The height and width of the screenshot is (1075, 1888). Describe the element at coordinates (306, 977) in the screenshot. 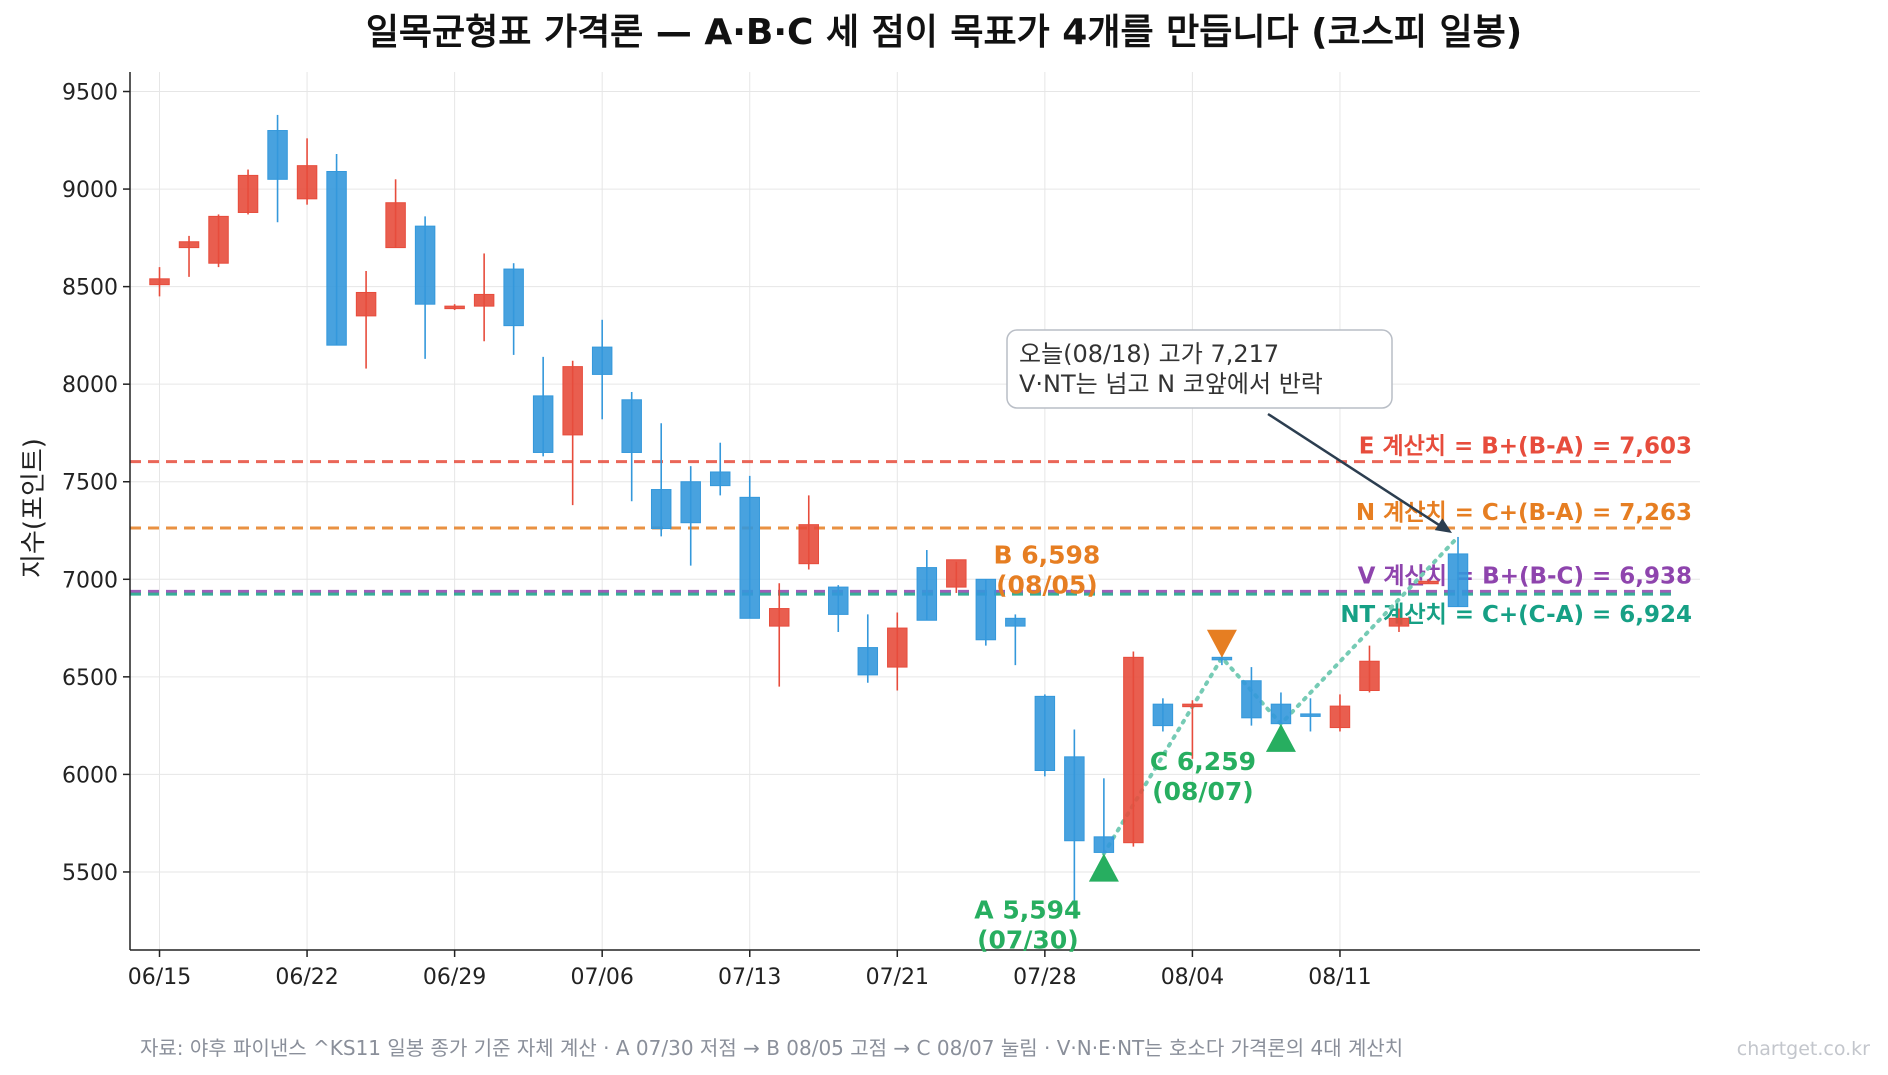

I see `x-tick-label: 06/22` at that location.